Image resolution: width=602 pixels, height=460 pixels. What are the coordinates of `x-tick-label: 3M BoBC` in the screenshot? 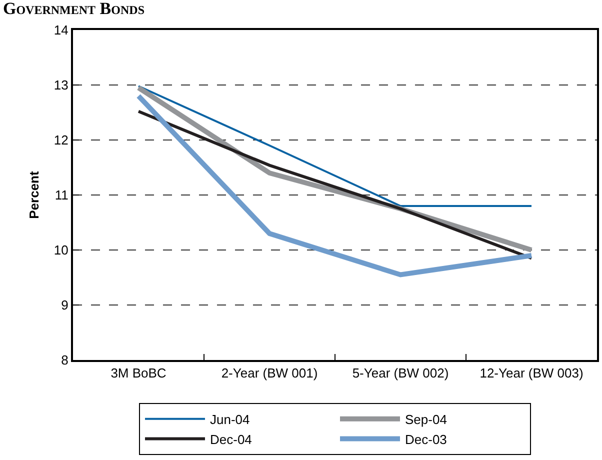 It's located at (138, 373).